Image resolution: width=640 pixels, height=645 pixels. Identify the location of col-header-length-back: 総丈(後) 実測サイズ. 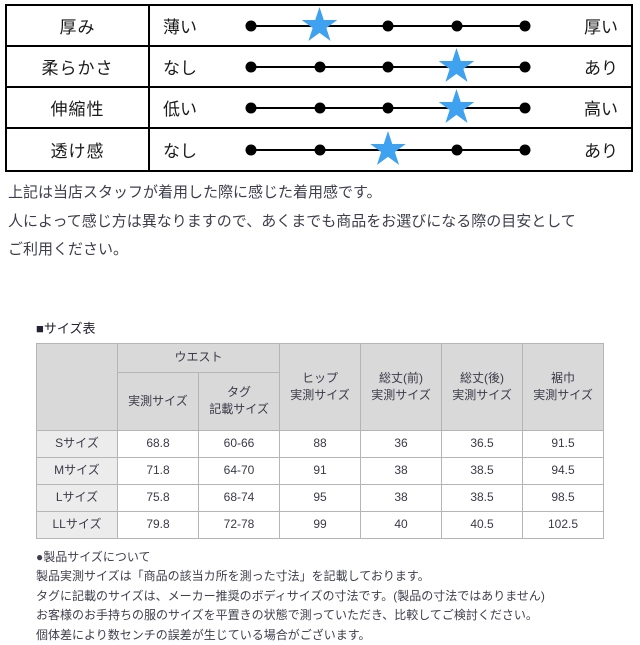
(482, 386).